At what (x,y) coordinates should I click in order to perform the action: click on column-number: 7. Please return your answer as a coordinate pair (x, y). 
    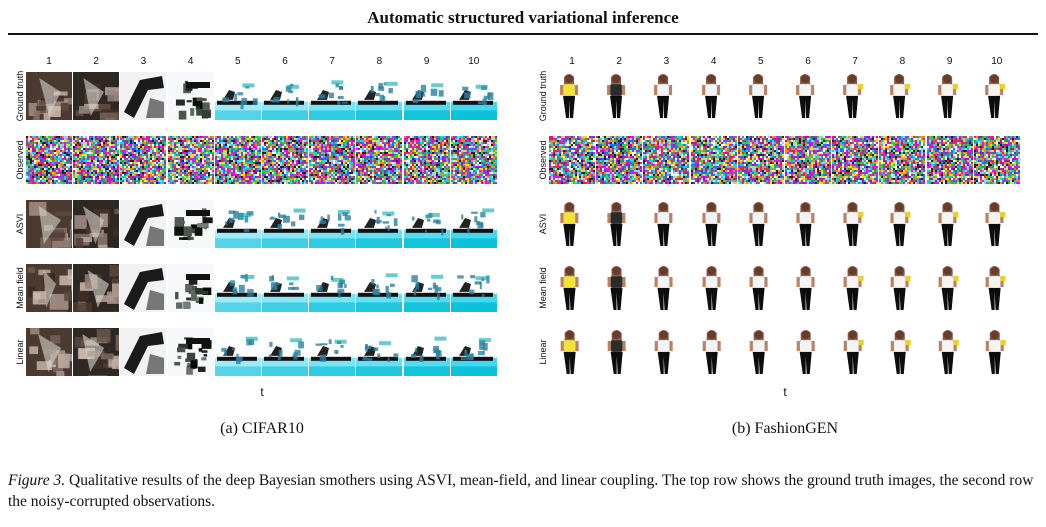
    Looking at the image, I should click on (332, 61).